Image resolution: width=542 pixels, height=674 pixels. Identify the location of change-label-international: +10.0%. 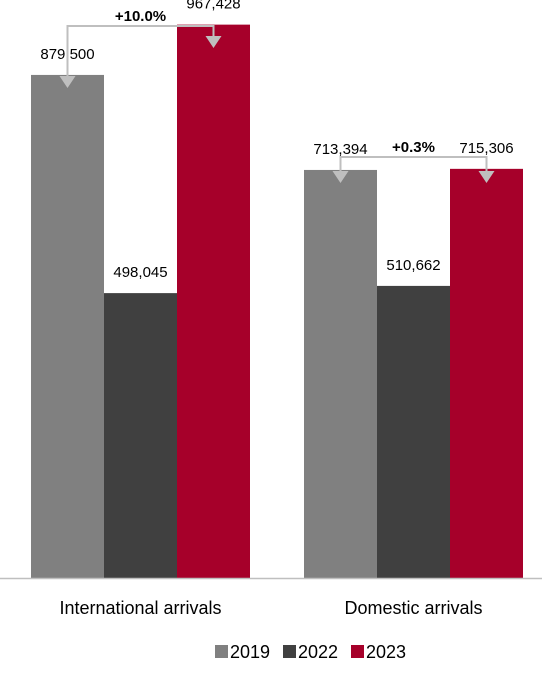
(140, 16).